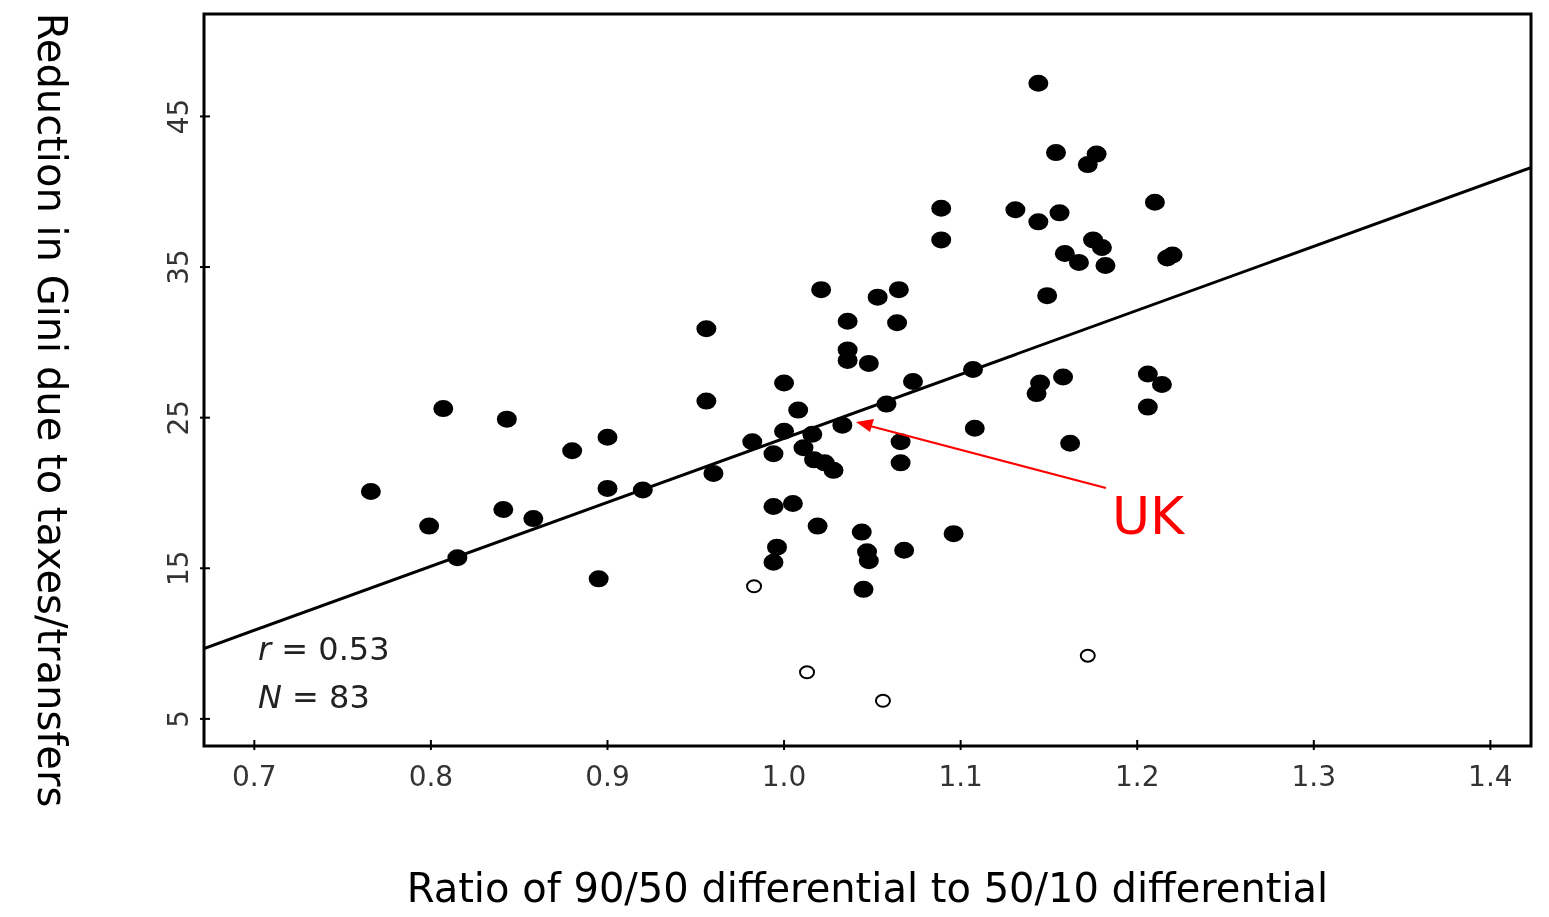 Image resolution: width=1549 pixels, height=917 pixels. What do you see at coordinates (960, 776) in the screenshot?
I see `x-tick-label: 1.1` at bounding box center [960, 776].